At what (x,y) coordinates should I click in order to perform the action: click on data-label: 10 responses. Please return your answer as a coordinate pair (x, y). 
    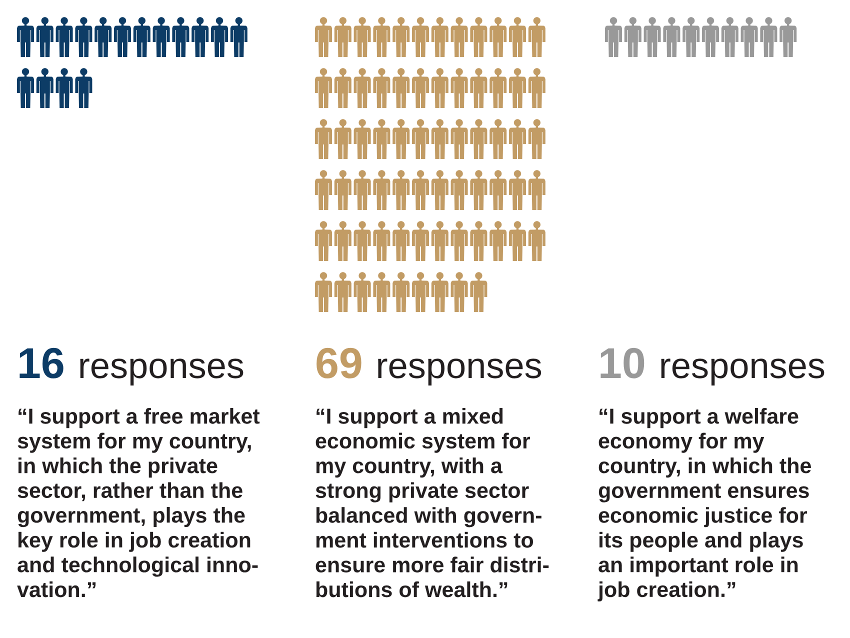
    Looking at the image, I should click on (712, 367).